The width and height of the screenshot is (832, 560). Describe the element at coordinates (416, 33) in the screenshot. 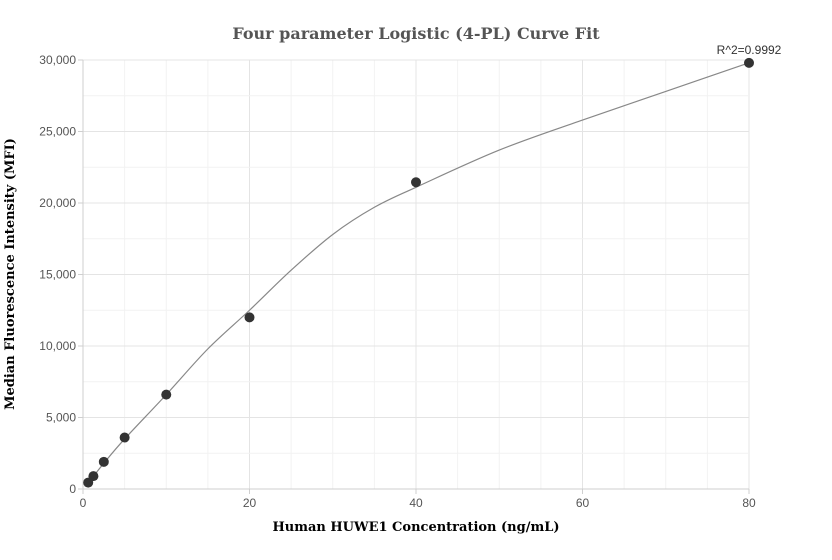

I see `chart-title: Four parameter Logistic (4-PL) Curve Fit` at that location.